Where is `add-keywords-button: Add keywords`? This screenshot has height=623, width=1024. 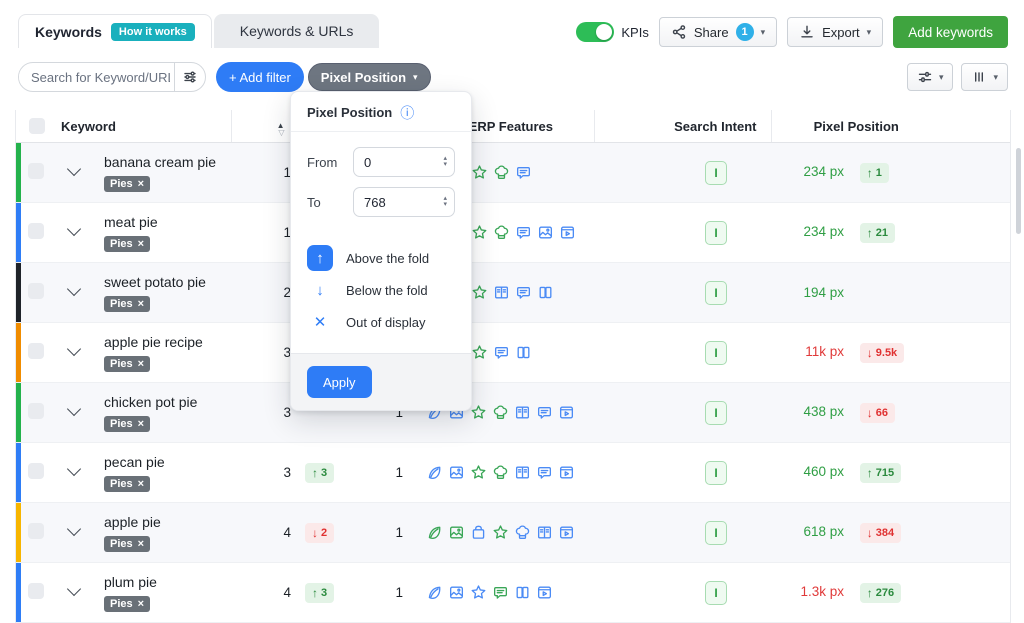 add-keywords-button: Add keywords is located at coordinates (950, 32).